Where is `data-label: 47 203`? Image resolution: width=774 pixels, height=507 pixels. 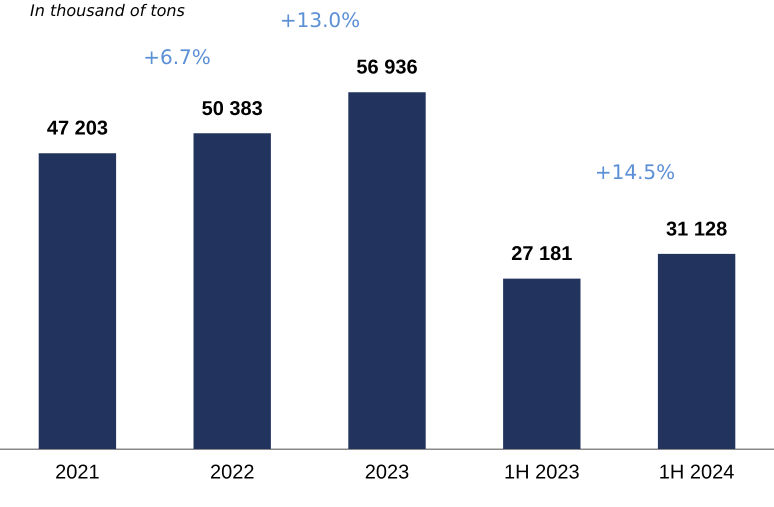
data-label: 47 203 is located at coordinates (77, 129).